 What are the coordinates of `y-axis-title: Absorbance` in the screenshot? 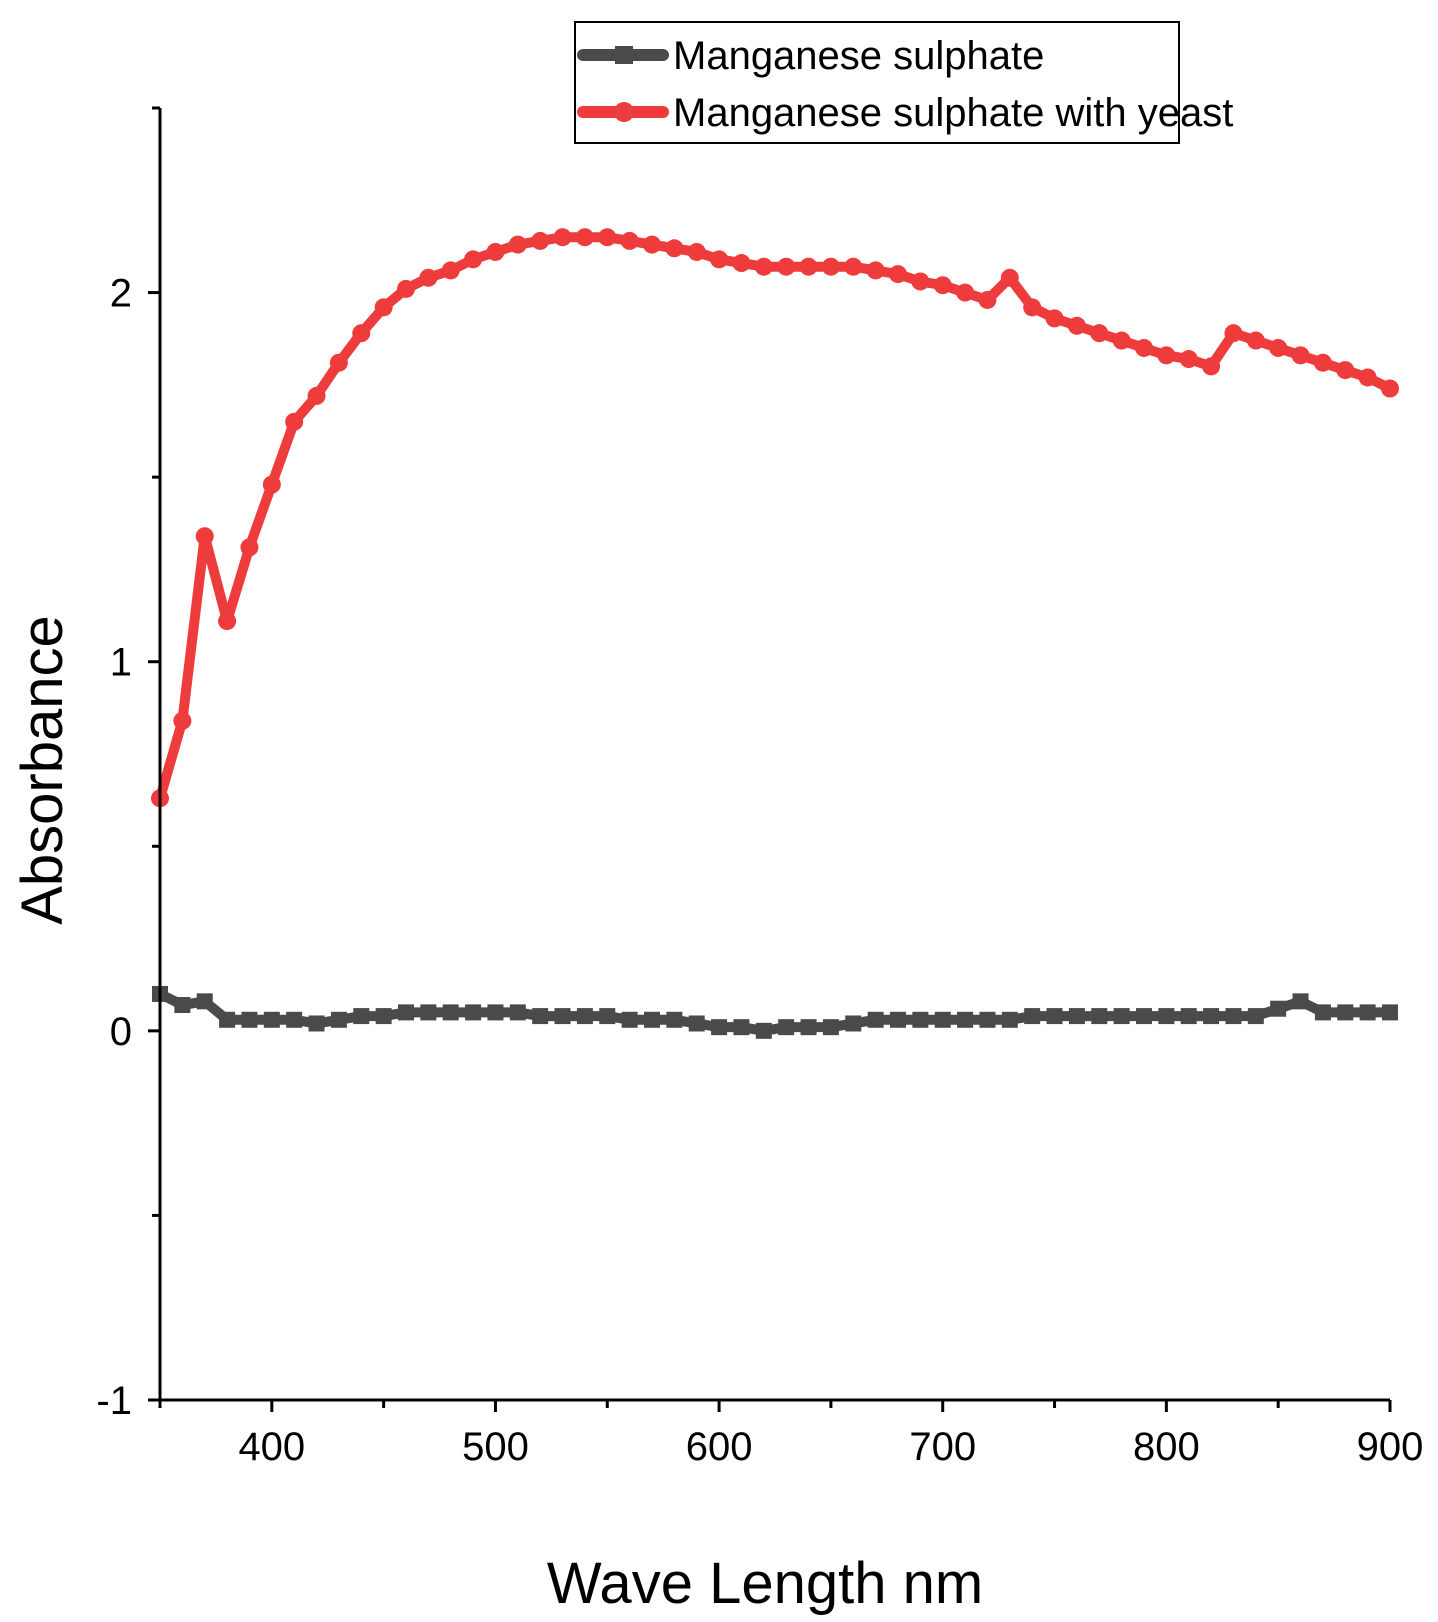 It's located at (42, 770).